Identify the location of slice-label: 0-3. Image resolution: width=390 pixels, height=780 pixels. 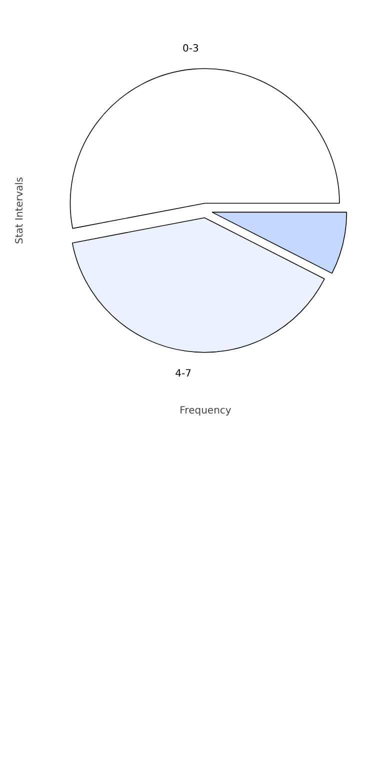
(190, 49).